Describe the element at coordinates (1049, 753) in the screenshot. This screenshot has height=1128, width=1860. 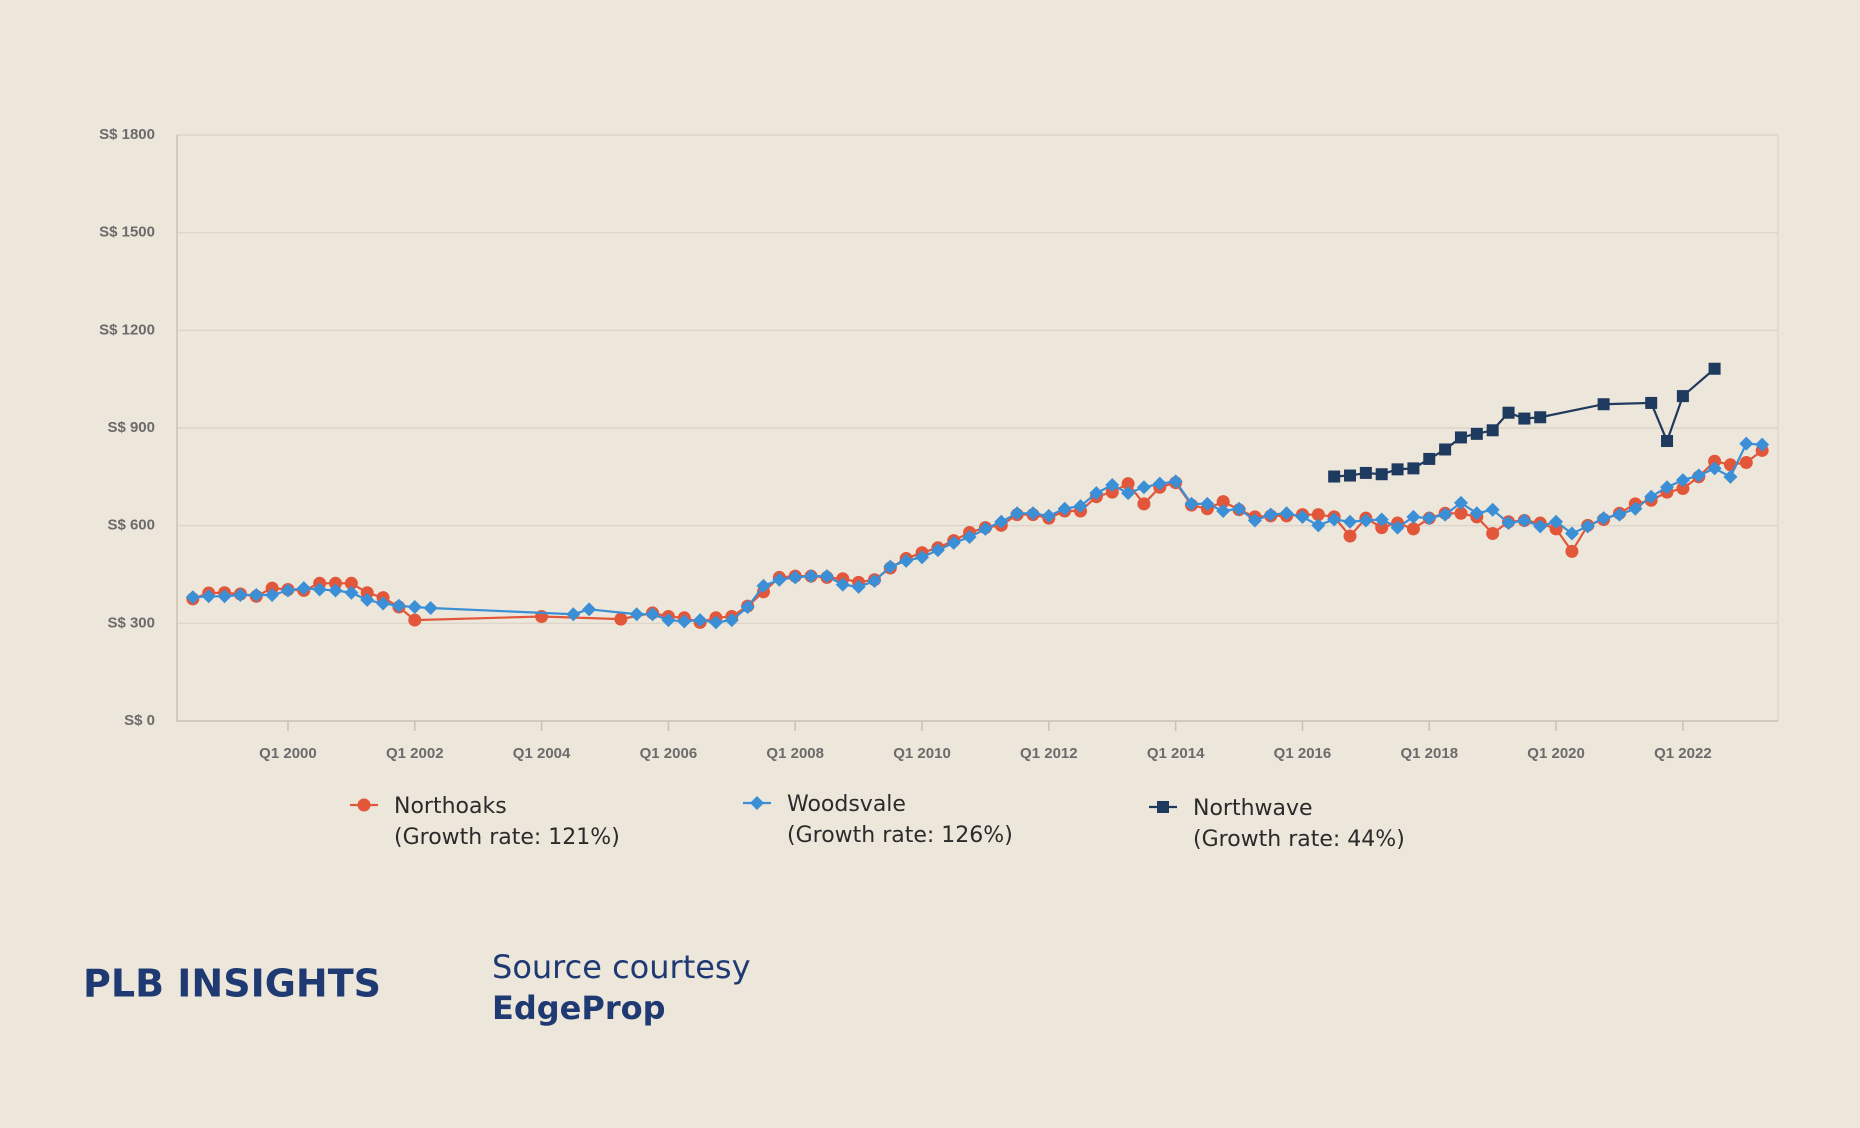
I see `x-tick-label: Q1 2012` at that location.